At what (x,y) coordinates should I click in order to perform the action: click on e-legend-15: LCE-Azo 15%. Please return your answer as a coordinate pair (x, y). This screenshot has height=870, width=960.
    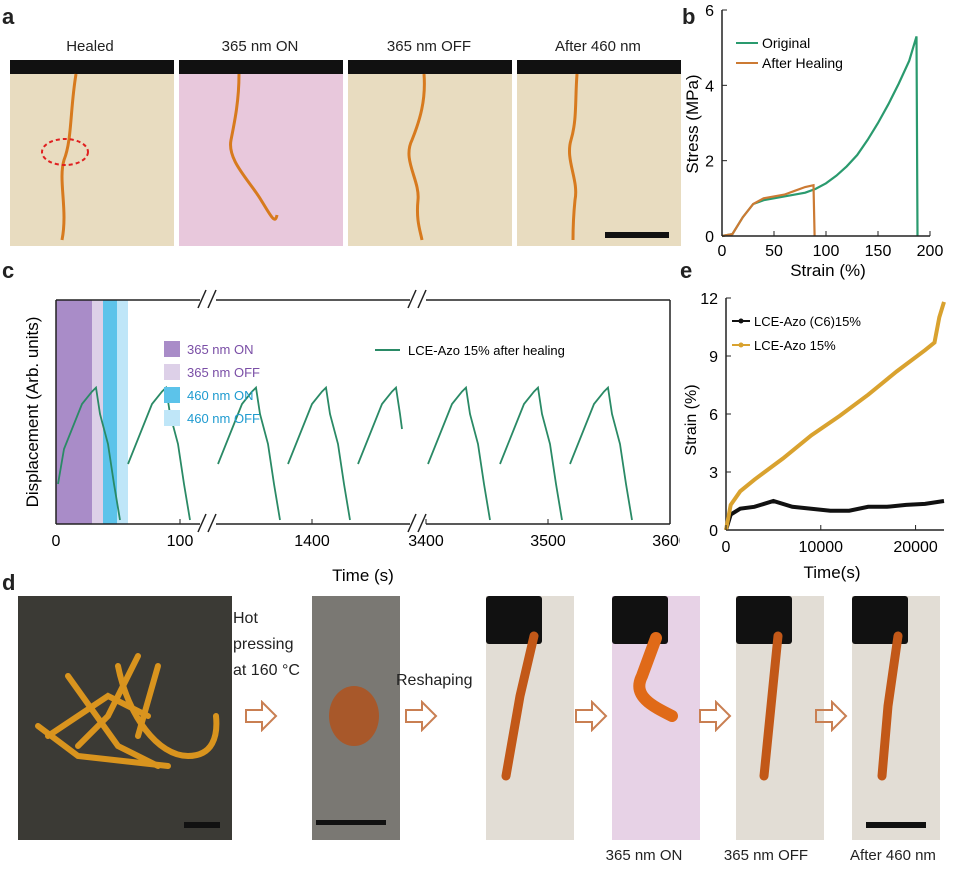
    Looking at the image, I should click on (795, 345).